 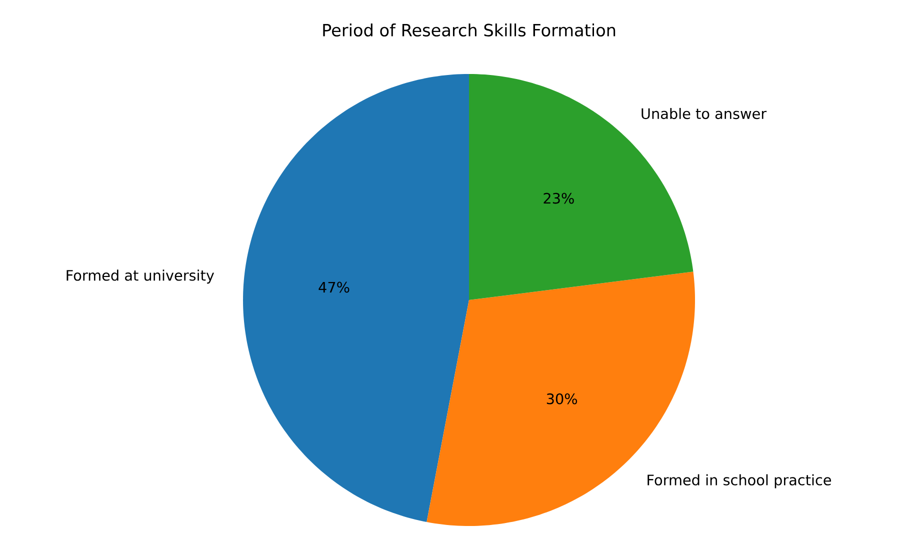 What do you see at coordinates (740, 481) in the screenshot?
I see `slice-label: Formed in school practice` at bounding box center [740, 481].